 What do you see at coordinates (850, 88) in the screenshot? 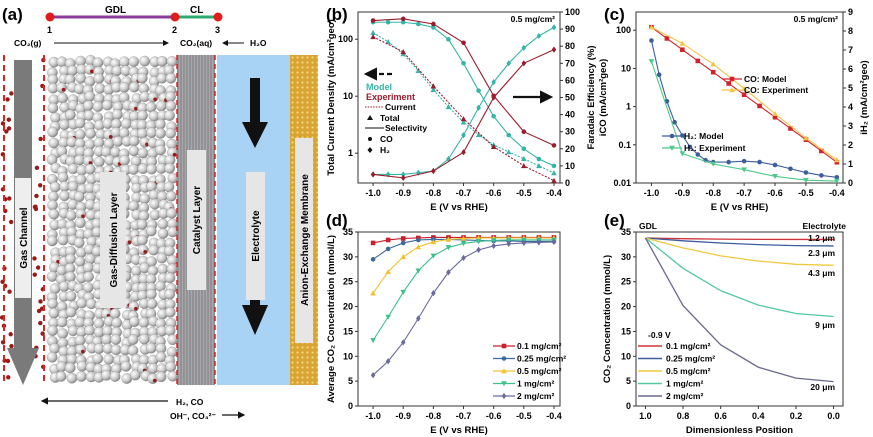
I see `y2-tick-label: 5` at bounding box center [850, 88].